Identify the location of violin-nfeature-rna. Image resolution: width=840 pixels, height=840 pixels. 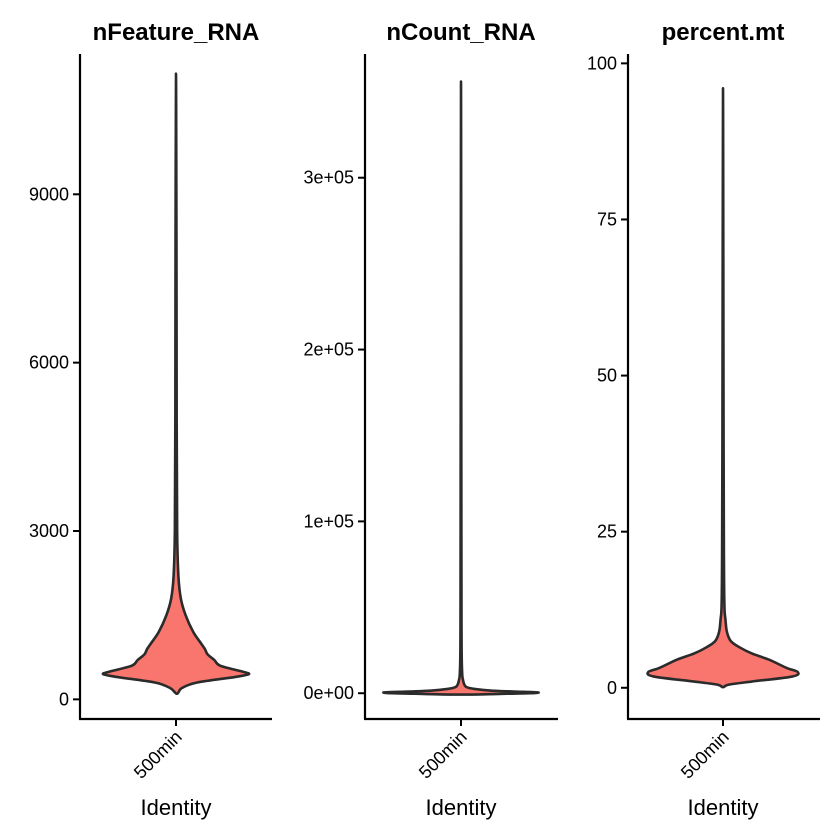
(176, 384).